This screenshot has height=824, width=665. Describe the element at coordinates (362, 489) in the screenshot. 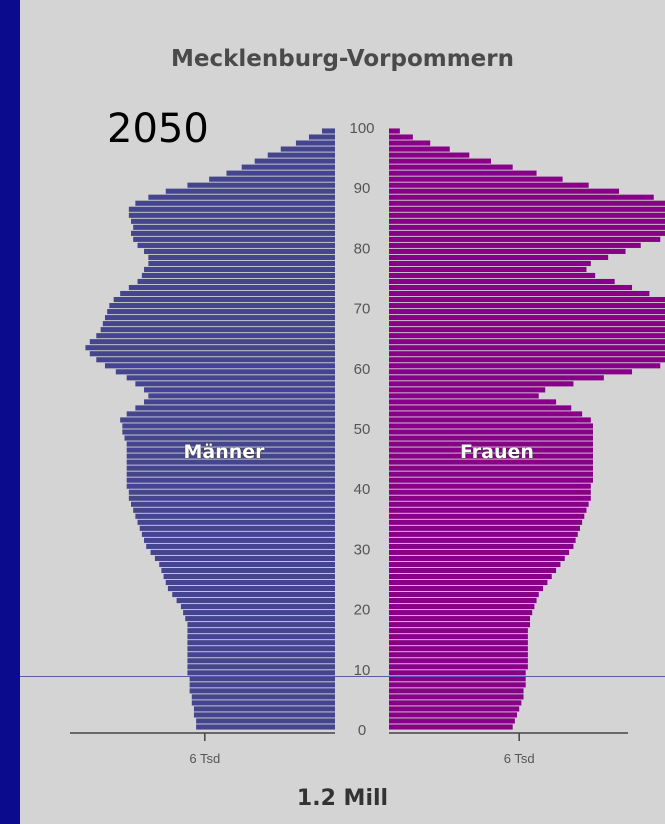

I see `age-tick-label: 40` at that location.